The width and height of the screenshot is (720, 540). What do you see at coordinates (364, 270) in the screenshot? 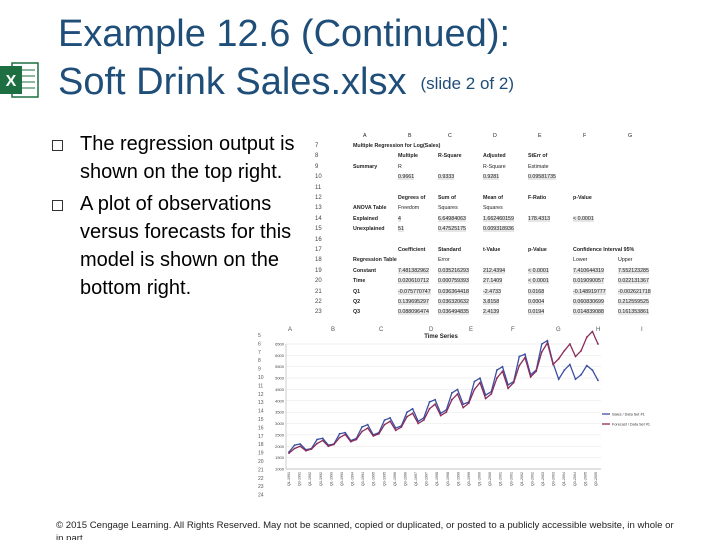
I see `sheet-cell: Constant` at bounding box center [364, 270].